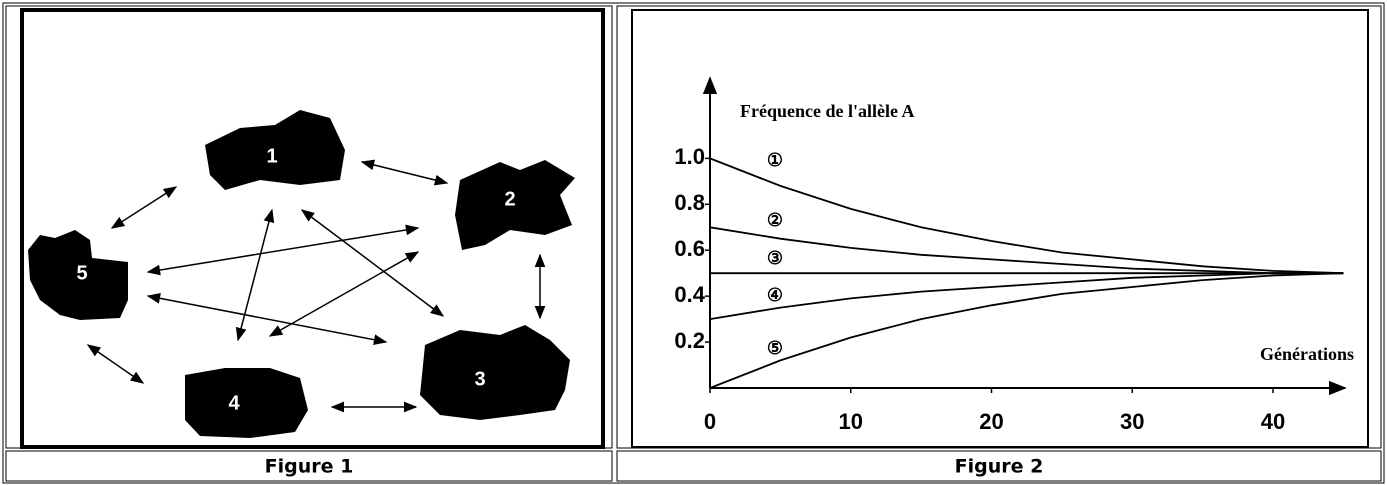 This screenshot has height=485, width=1387. What do you see at coordinates (775, 220) in the screenshot?
I see `series-label: ②` at bounding box center [775, 220].